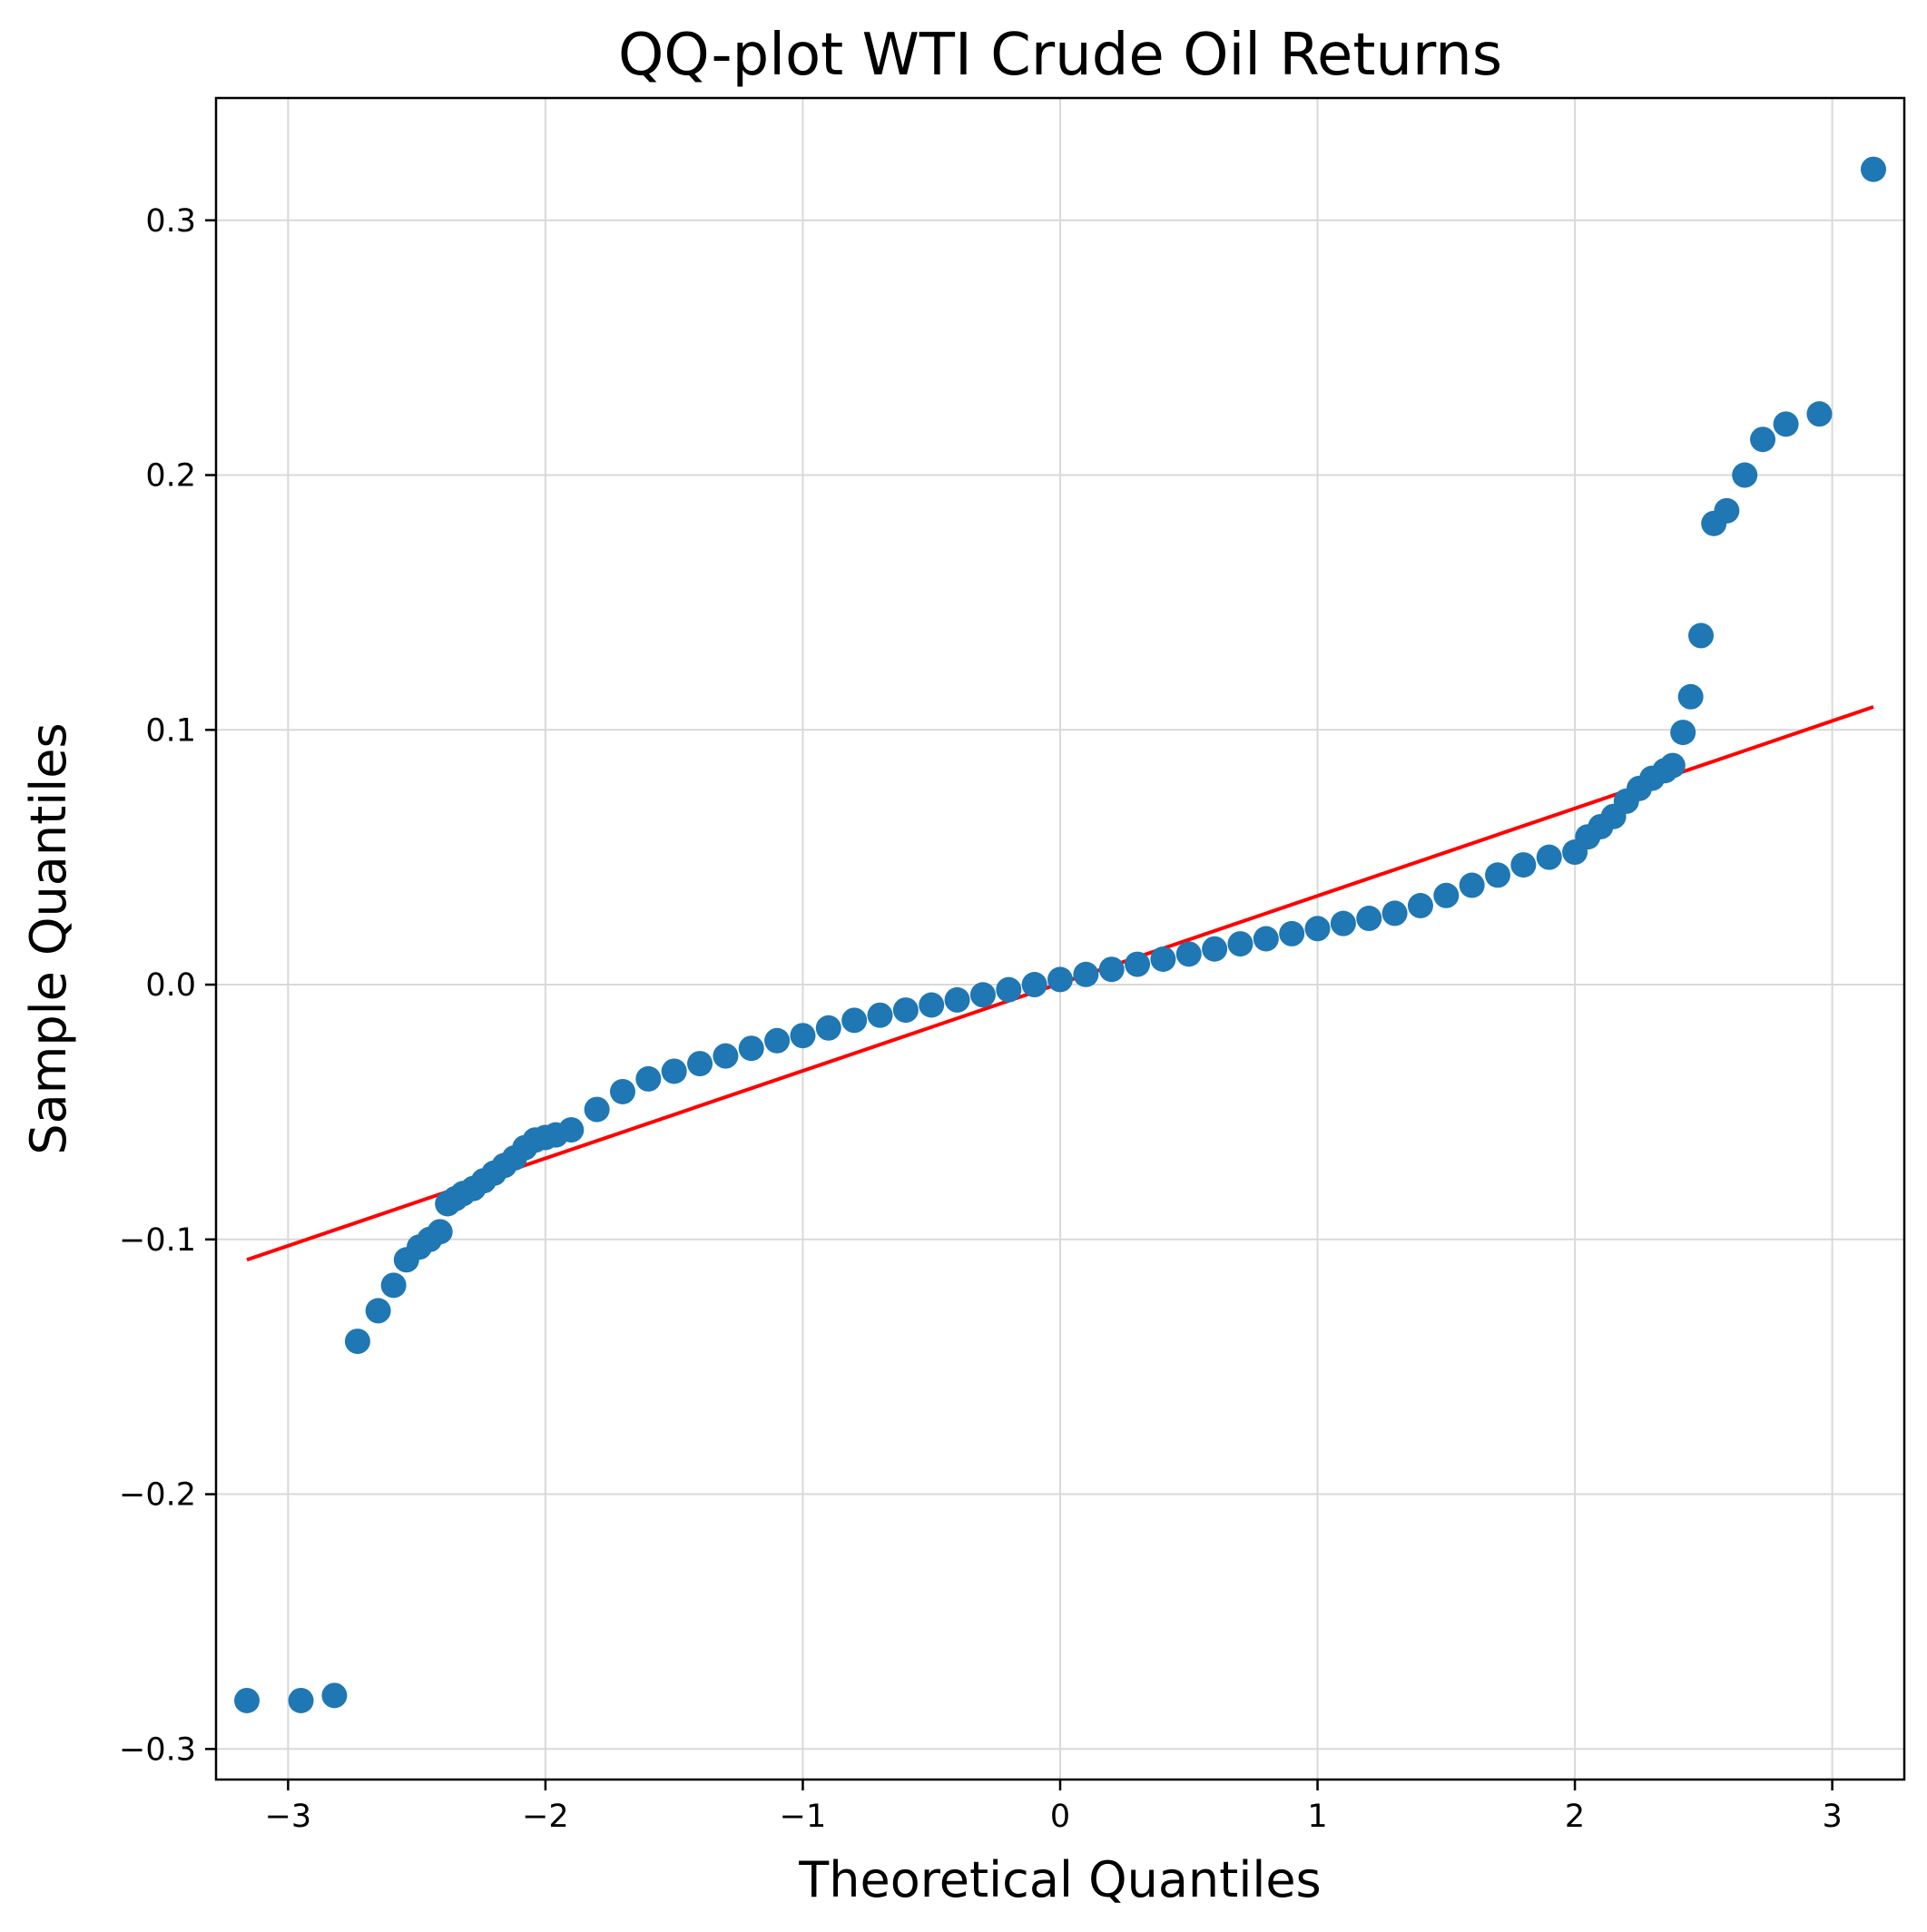 This screenshot has height=1932, width=1927. Describe the element at coordinates (157, 1749) in the screenshot. I see `y-tick-label: −0.3` at that location.